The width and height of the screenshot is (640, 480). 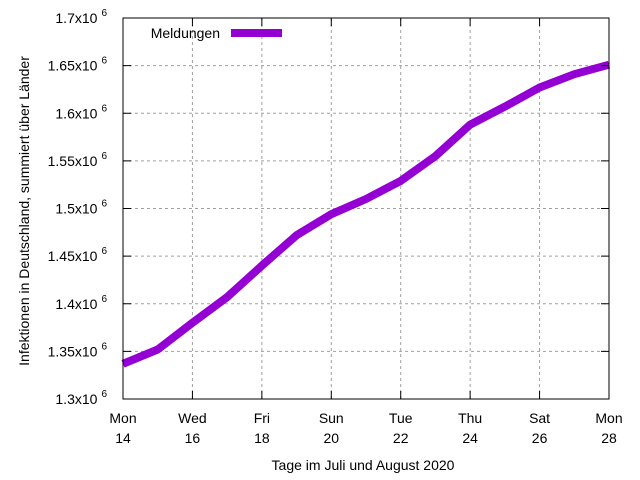 What do you see at coordinates (73, 66) in the screenshot?
I see `y-tick-mantissa: 1.65x10` at bounding box center [73, 66].